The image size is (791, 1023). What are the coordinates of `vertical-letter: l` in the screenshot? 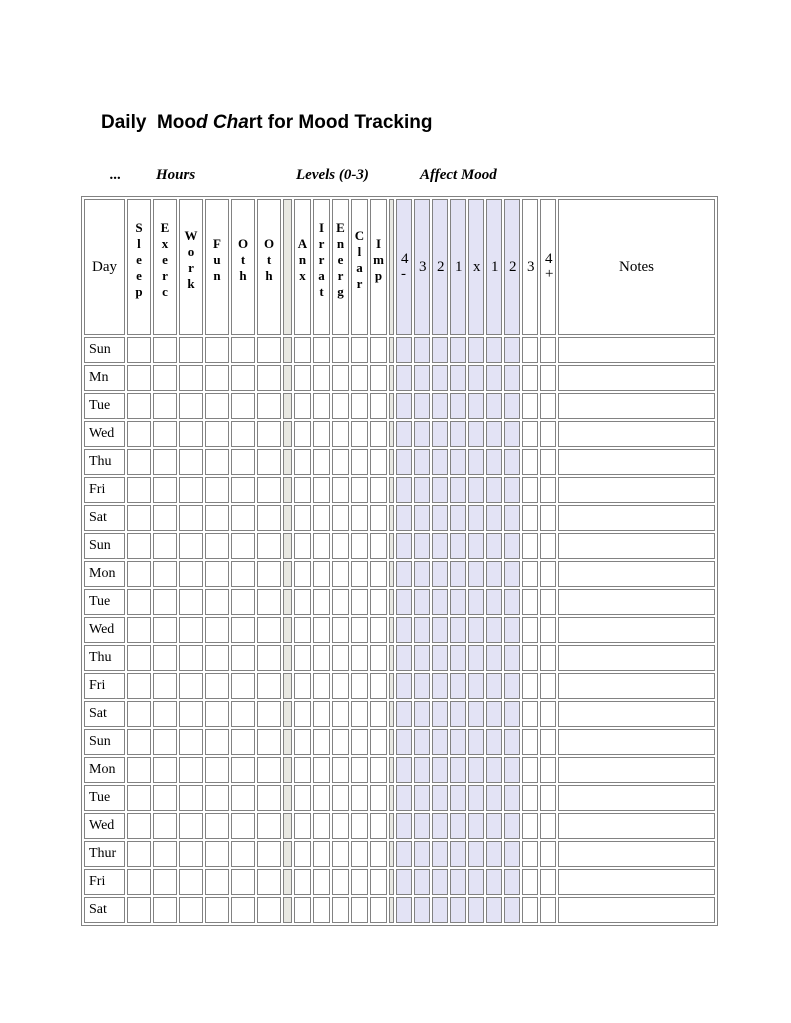 It's located at (359, 251).